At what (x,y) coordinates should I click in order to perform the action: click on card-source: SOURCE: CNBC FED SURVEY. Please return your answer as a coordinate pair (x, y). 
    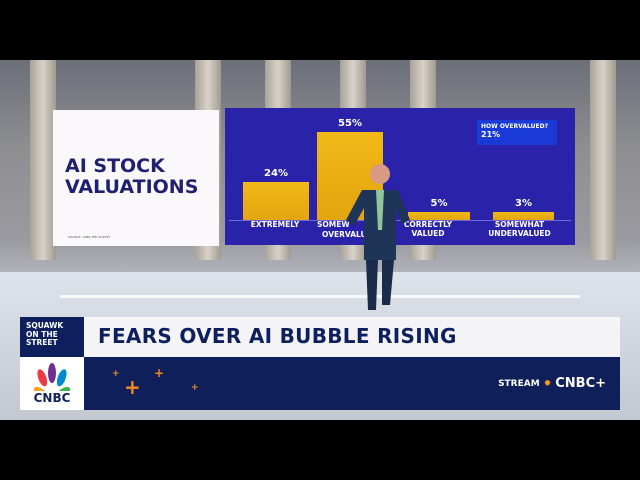
    Looking at the image, I should click on (89, 237).